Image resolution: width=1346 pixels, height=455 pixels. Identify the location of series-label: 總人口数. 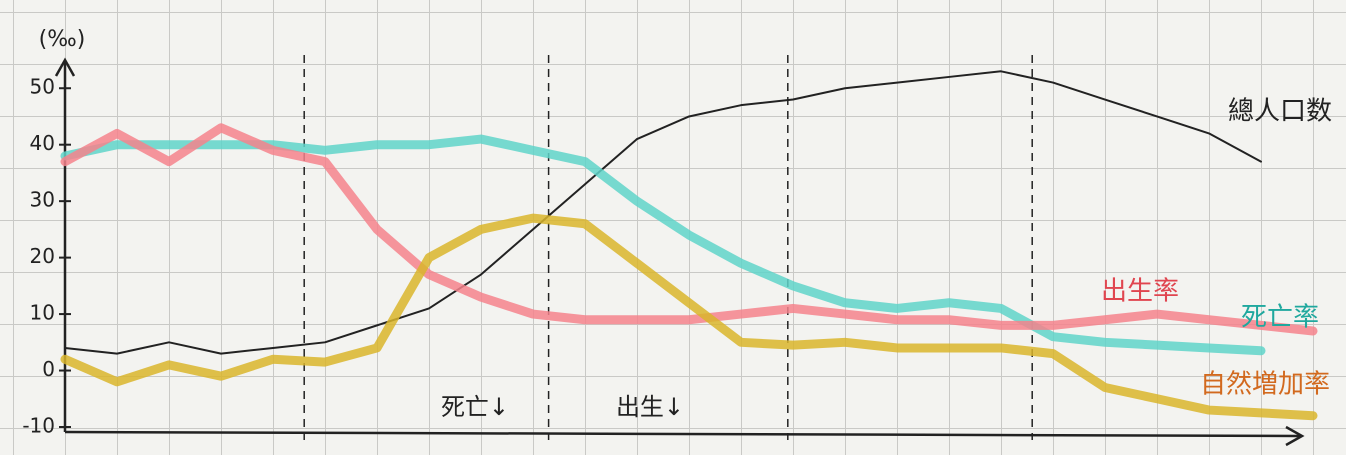
(1280, 112).